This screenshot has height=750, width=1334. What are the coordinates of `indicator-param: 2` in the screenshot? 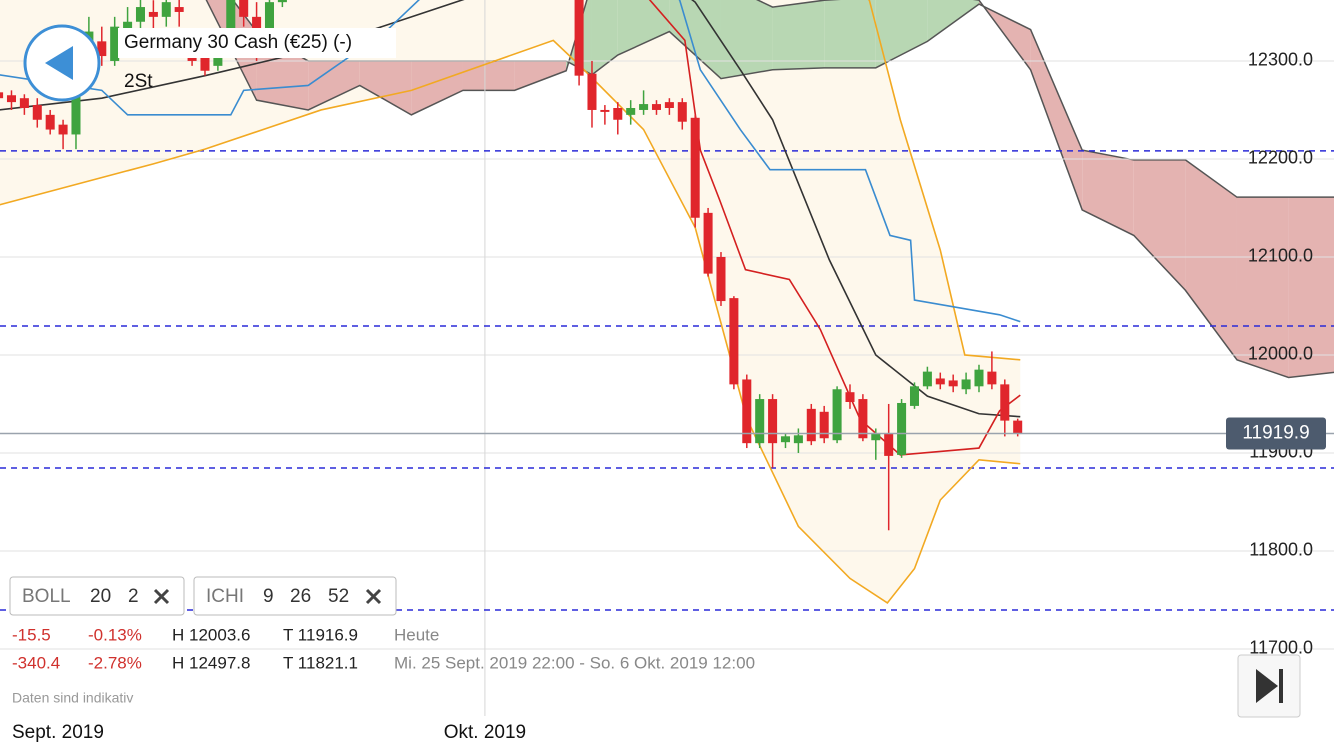 It's located at (133, 596).